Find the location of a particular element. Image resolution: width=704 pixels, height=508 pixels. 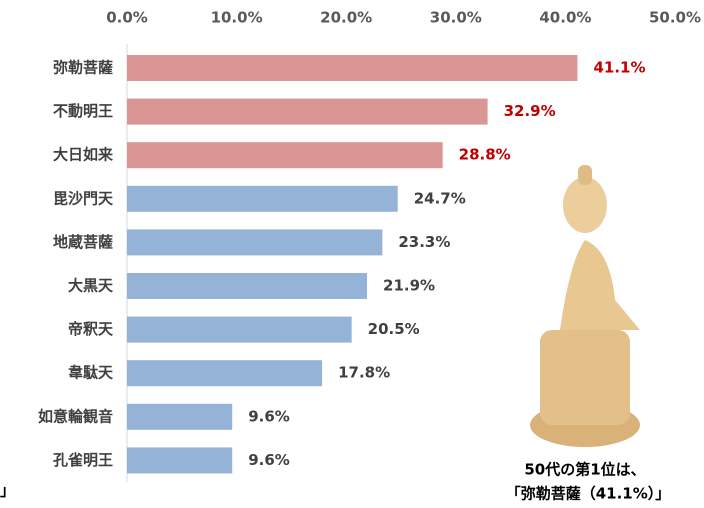

x-tick-label: 30.0% is located at coordinates (456, 18).